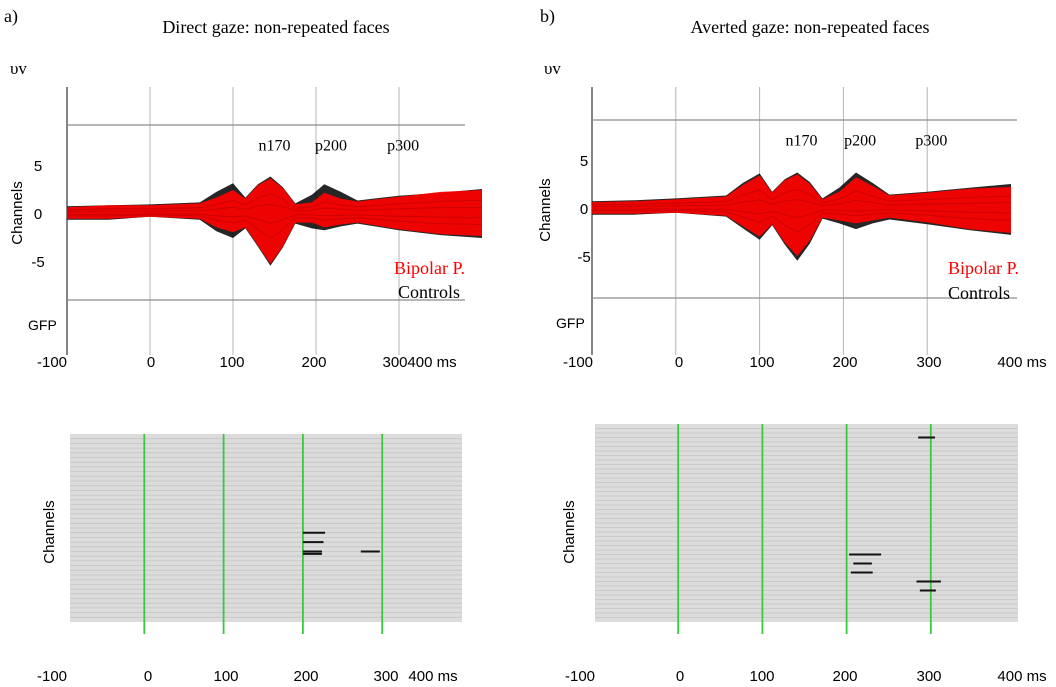 Image resolution: width=1056 pixels, height=687 pixels. What do you see at coordinates (809, 27) in the screenshot?
I see `panel-title: Averted gaze: non-repeated faces` at bounding box center [809, 27].